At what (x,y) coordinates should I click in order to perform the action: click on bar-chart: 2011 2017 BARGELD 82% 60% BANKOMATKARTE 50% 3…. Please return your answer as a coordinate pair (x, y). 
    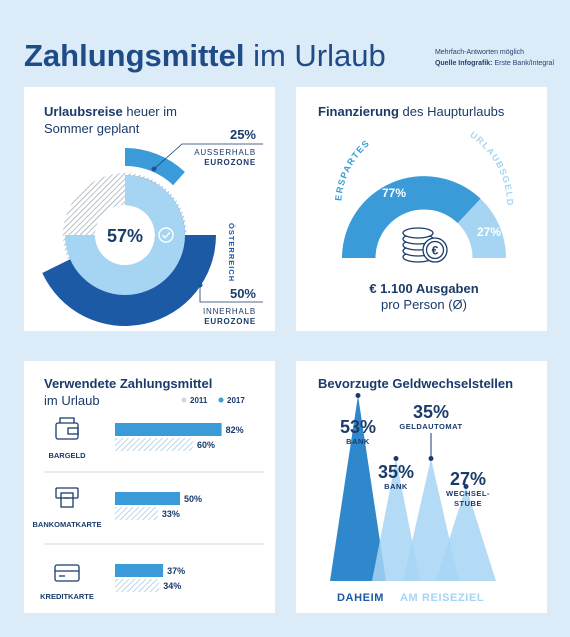
    Looking at the image, I should click on (148, 498).